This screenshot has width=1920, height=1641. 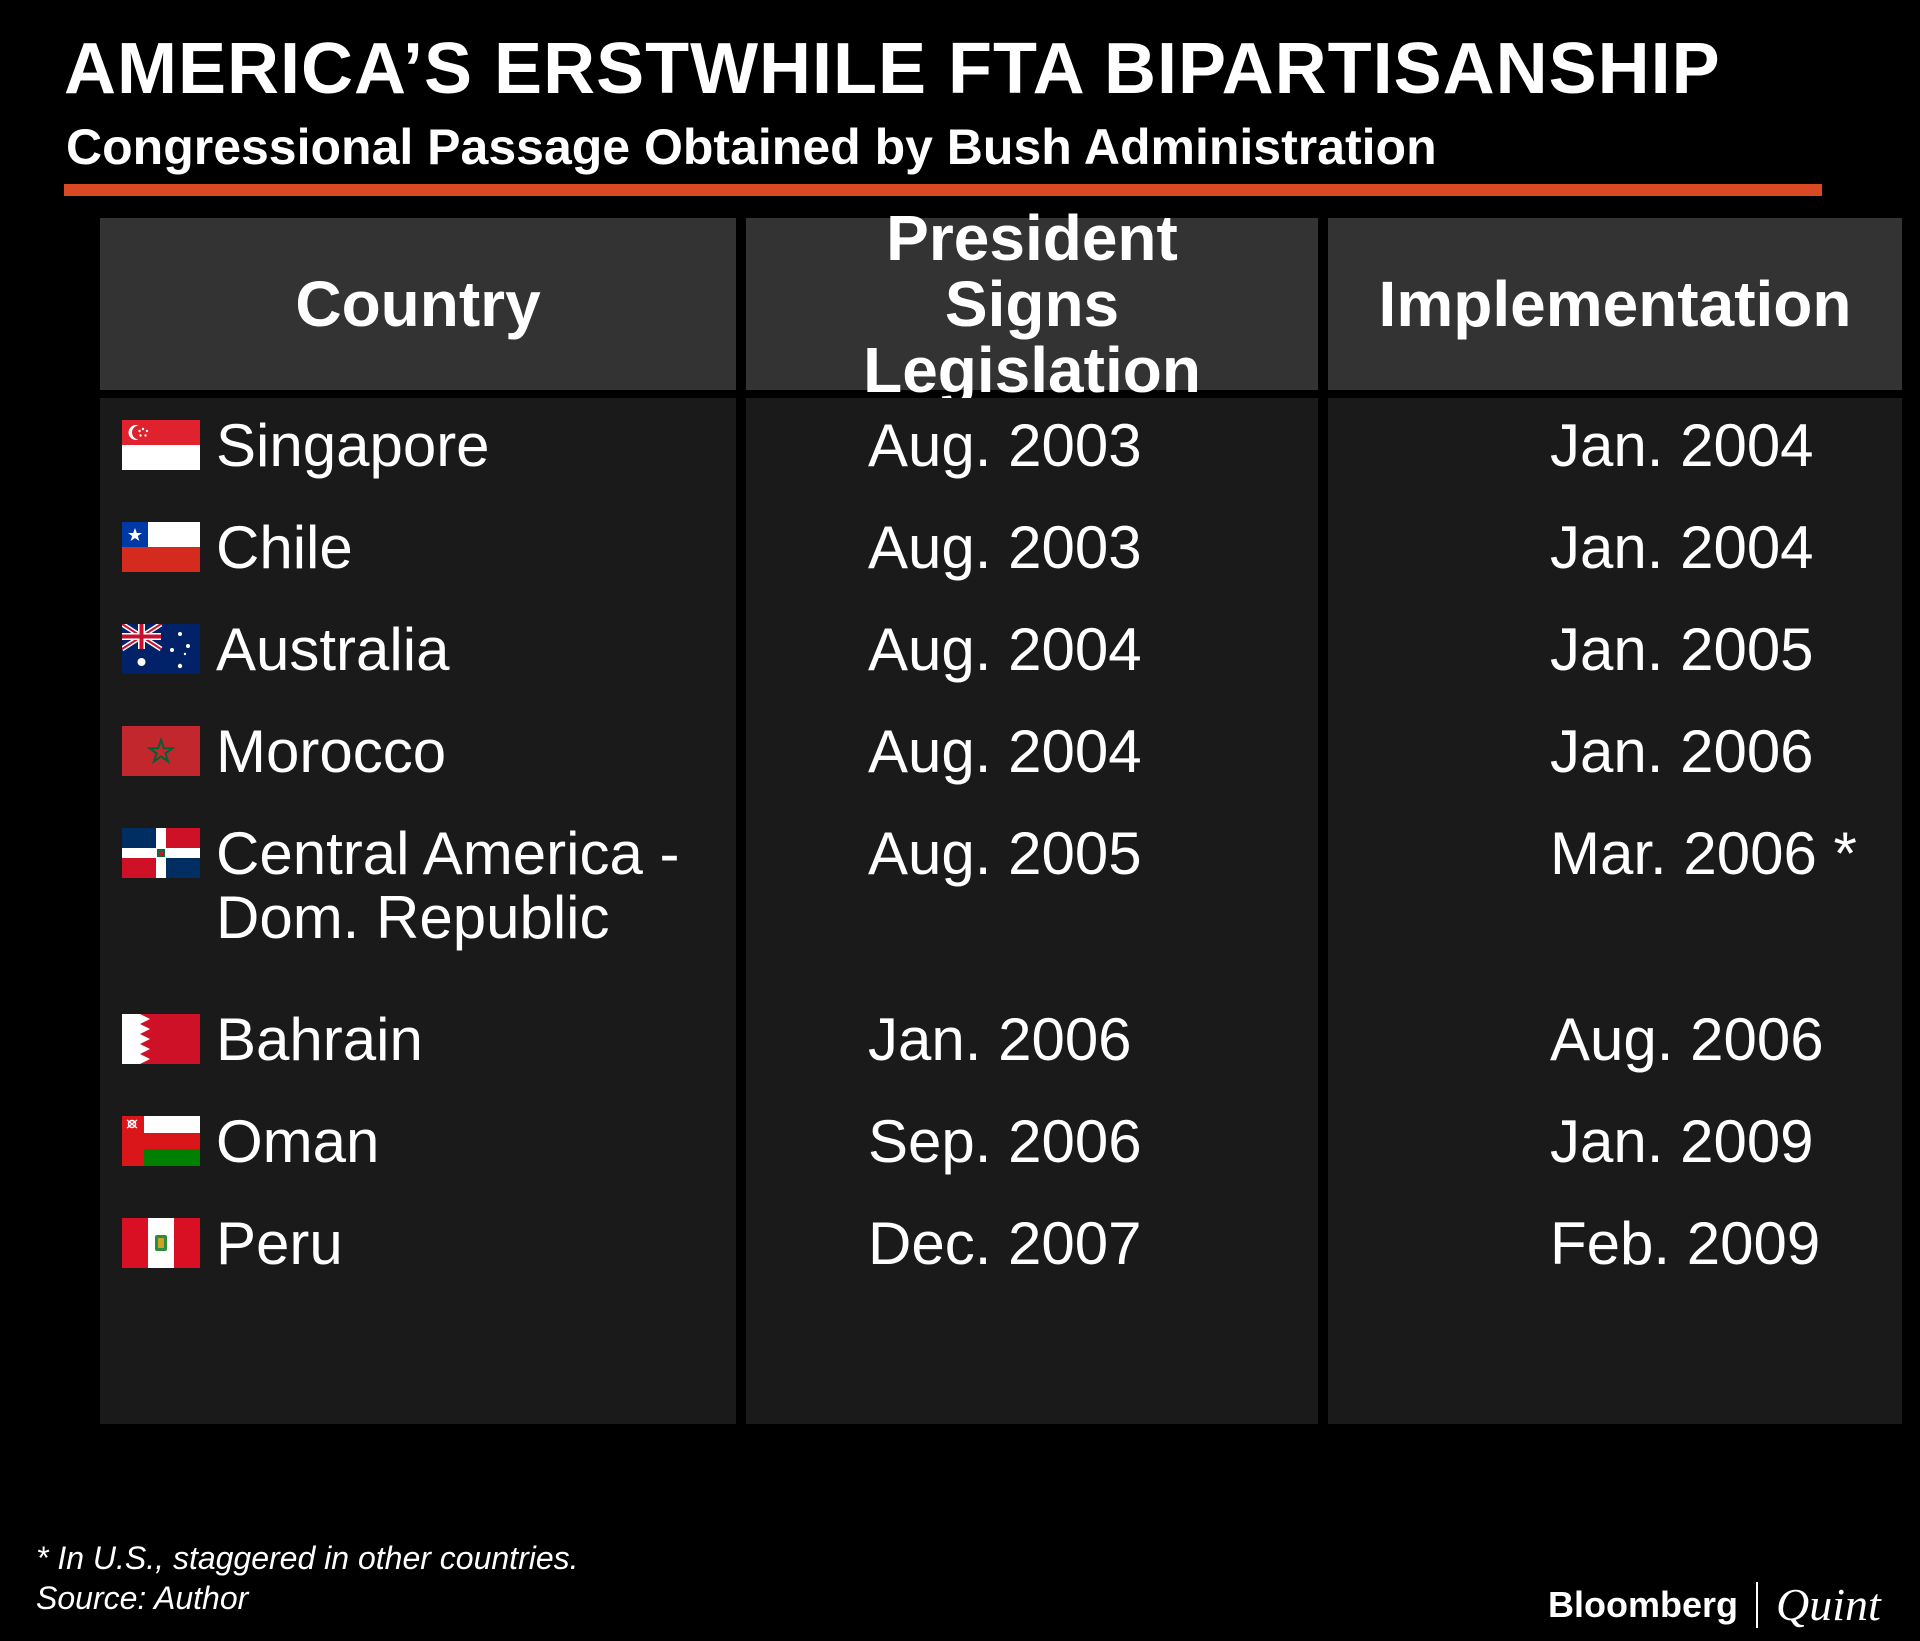 I want to click on signed-date: Aug. 2005, so click(x=1005, y=853).